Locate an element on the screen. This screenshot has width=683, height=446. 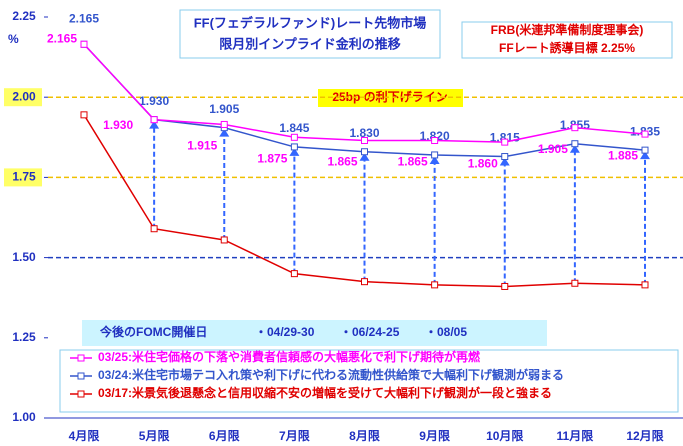
y-tick-label: 1.00 is located at coordinates (24, 417).